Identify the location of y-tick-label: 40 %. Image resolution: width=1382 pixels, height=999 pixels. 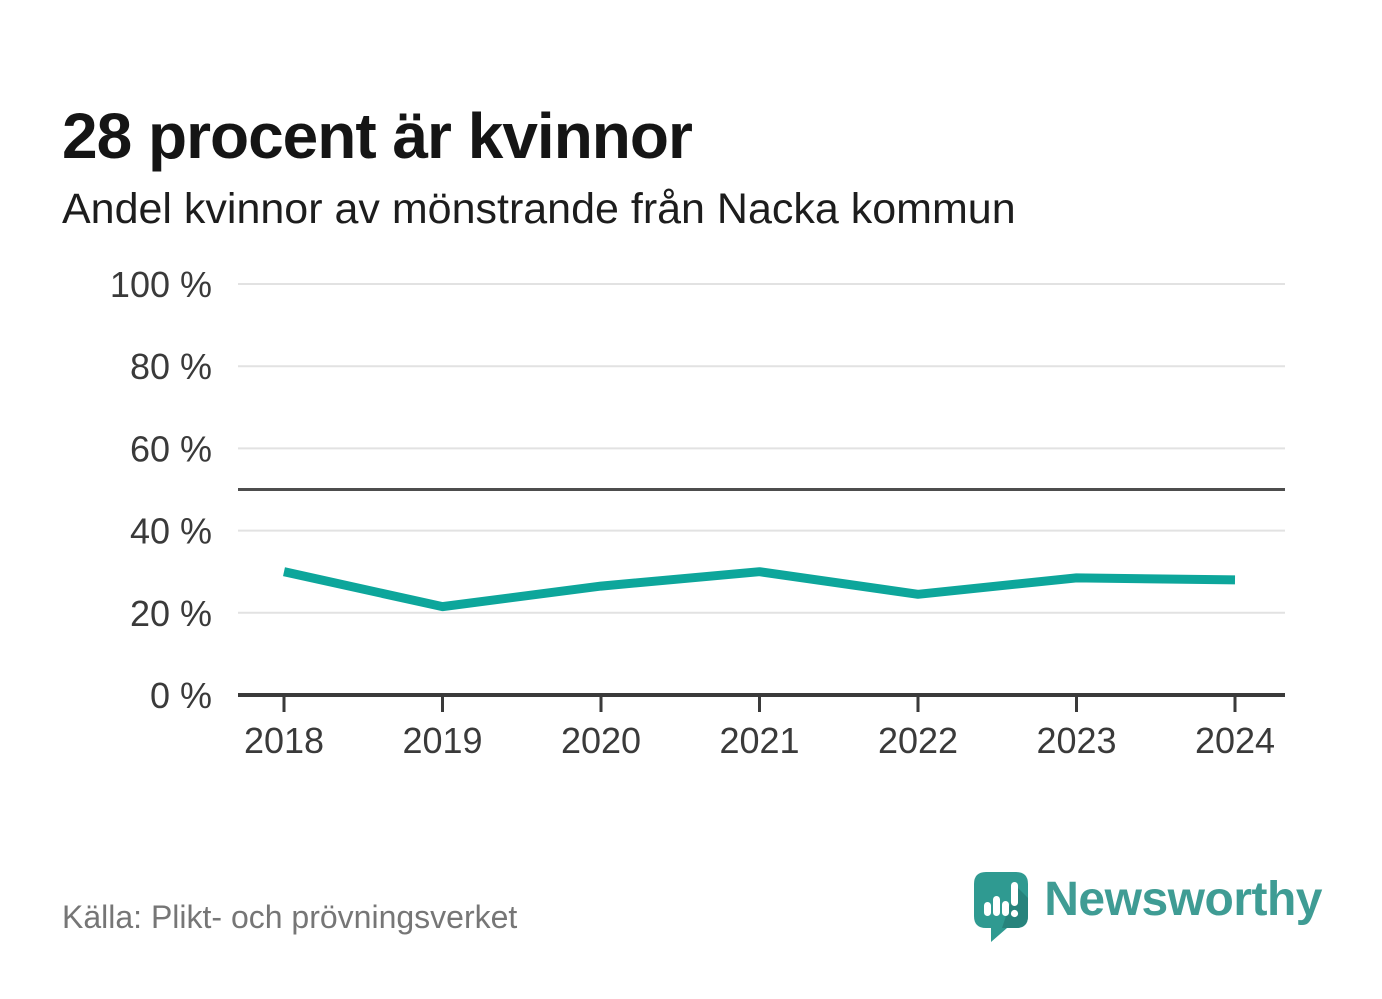
(171, 531).